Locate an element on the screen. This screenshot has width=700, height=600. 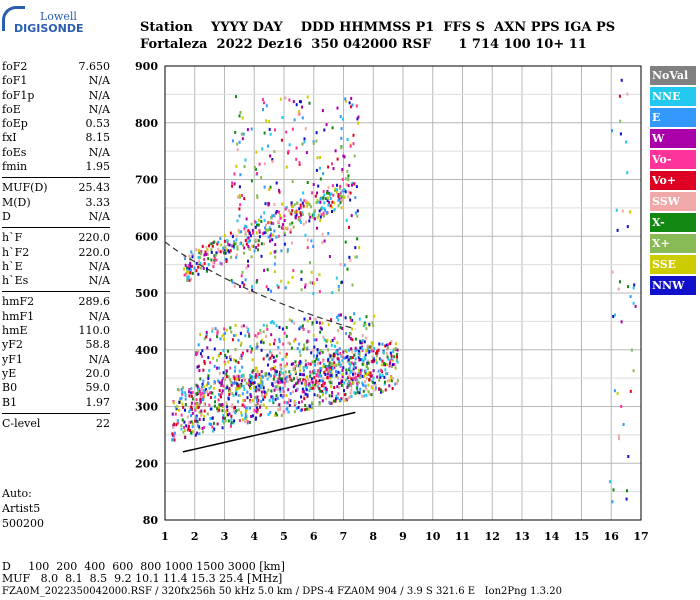
param-separator is located at coordinates (56, 292).